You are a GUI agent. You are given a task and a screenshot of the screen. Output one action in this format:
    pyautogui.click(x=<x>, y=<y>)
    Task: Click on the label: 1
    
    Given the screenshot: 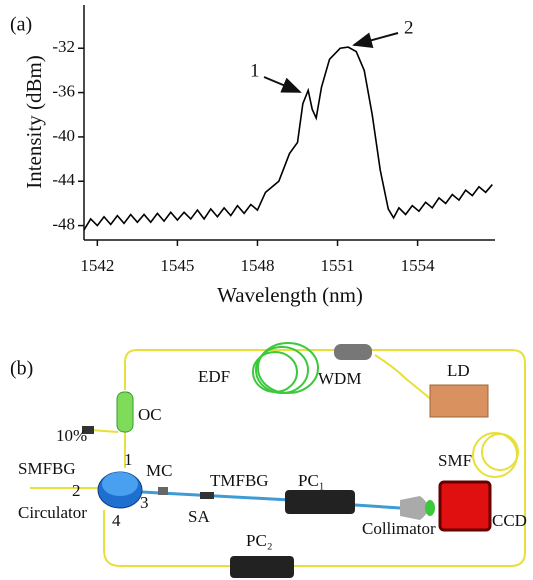 What is the action you would take?
    pyautogui.click(x=128, y=459)
    